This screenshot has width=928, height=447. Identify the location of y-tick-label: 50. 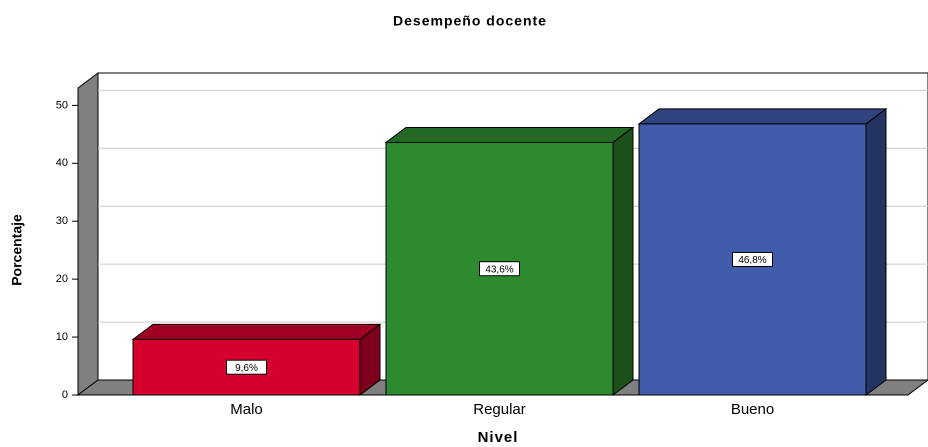
(62, 105).